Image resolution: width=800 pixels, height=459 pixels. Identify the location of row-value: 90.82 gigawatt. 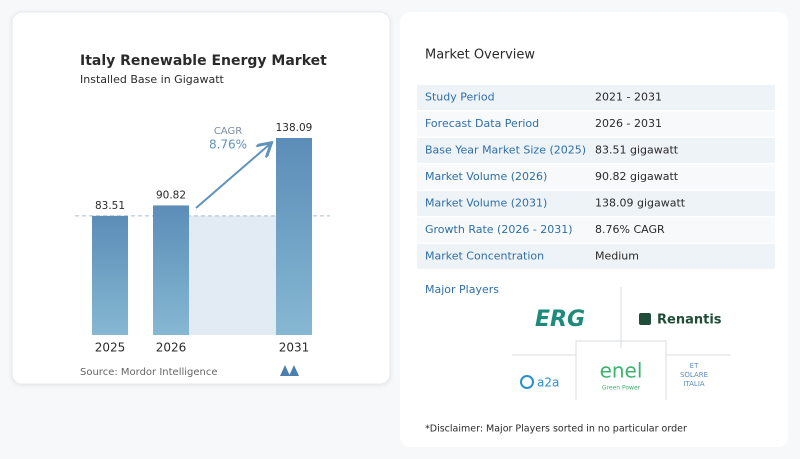
(637, 176).